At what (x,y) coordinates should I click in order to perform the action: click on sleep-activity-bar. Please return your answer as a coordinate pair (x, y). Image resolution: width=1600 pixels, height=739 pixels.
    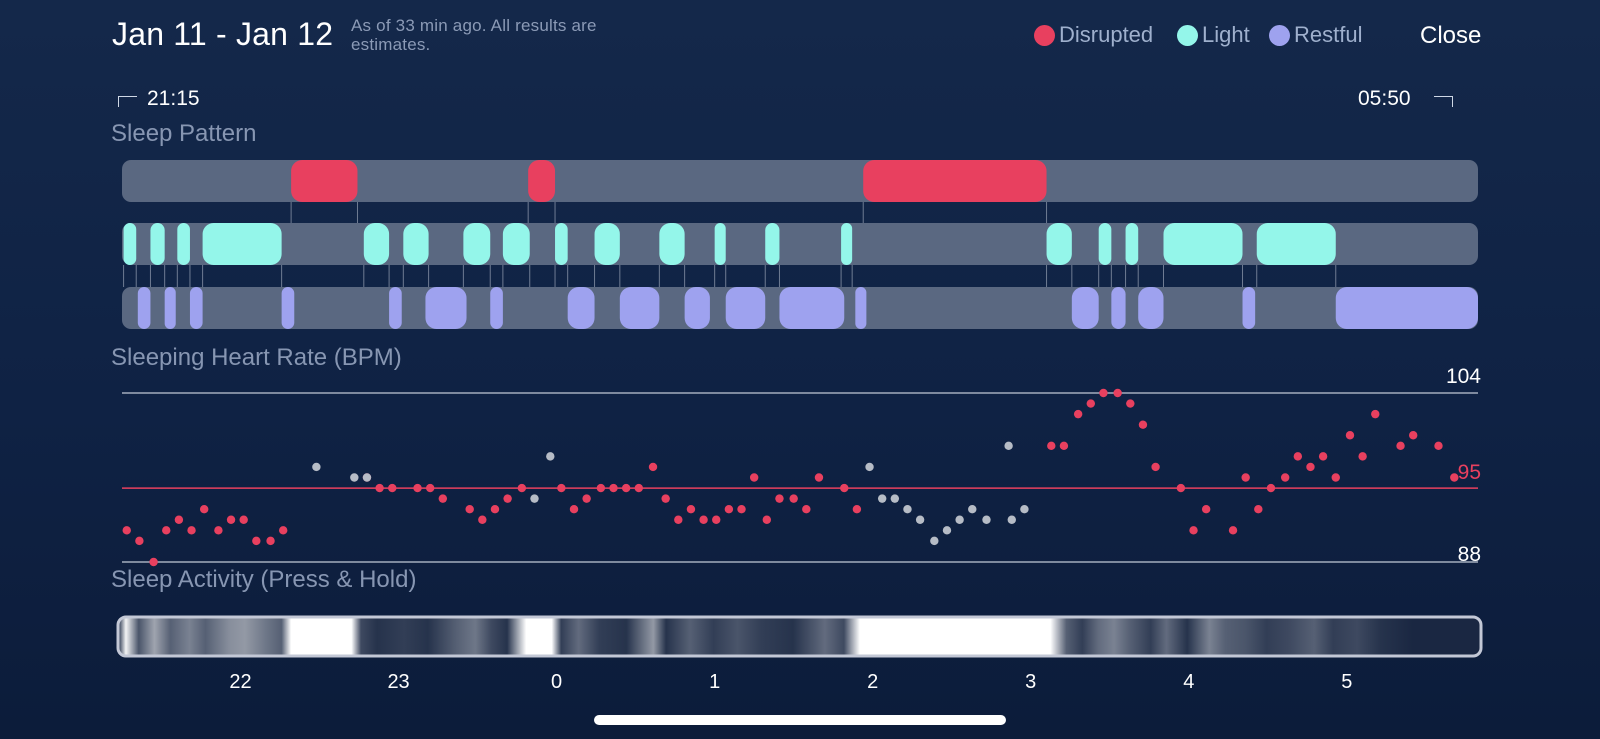
    Looking at the image, I should click on (799, 636).